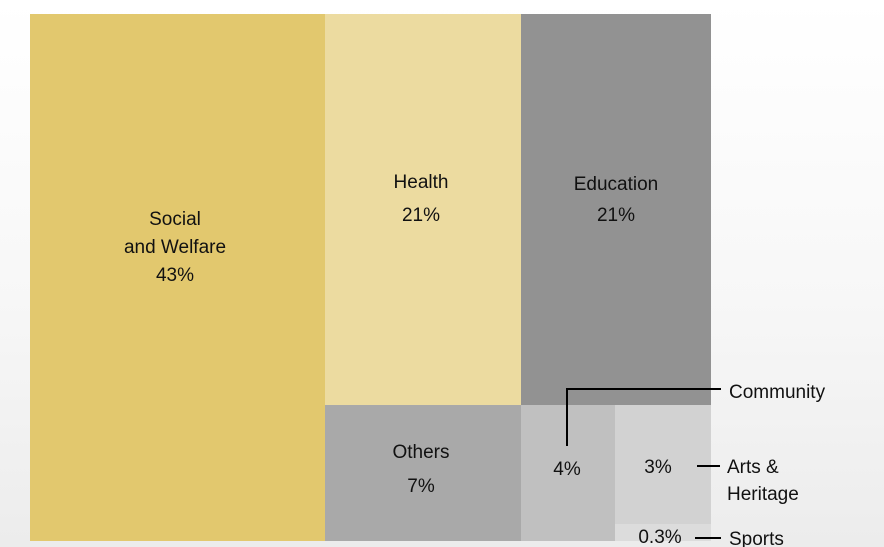 The image size is (884, 547). Describe the element at coordinates (567, 469) in the screenshot. I see `value-label-community: 4%` at that location.